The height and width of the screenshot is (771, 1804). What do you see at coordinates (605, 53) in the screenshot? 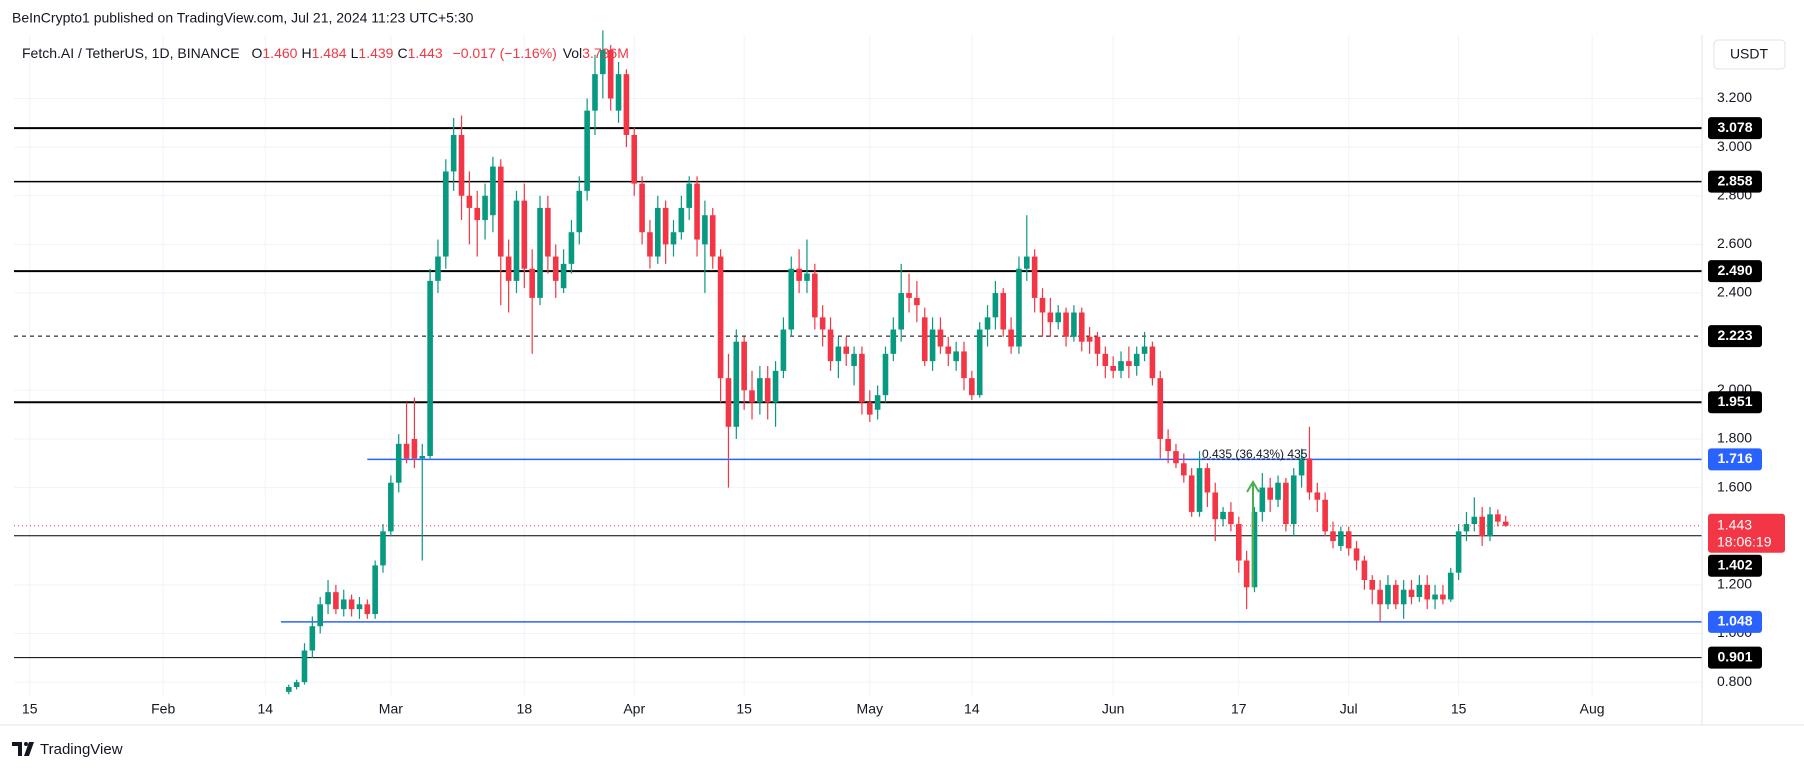
I see `volume-value: 3.736M` at bounding box center [605, 53].